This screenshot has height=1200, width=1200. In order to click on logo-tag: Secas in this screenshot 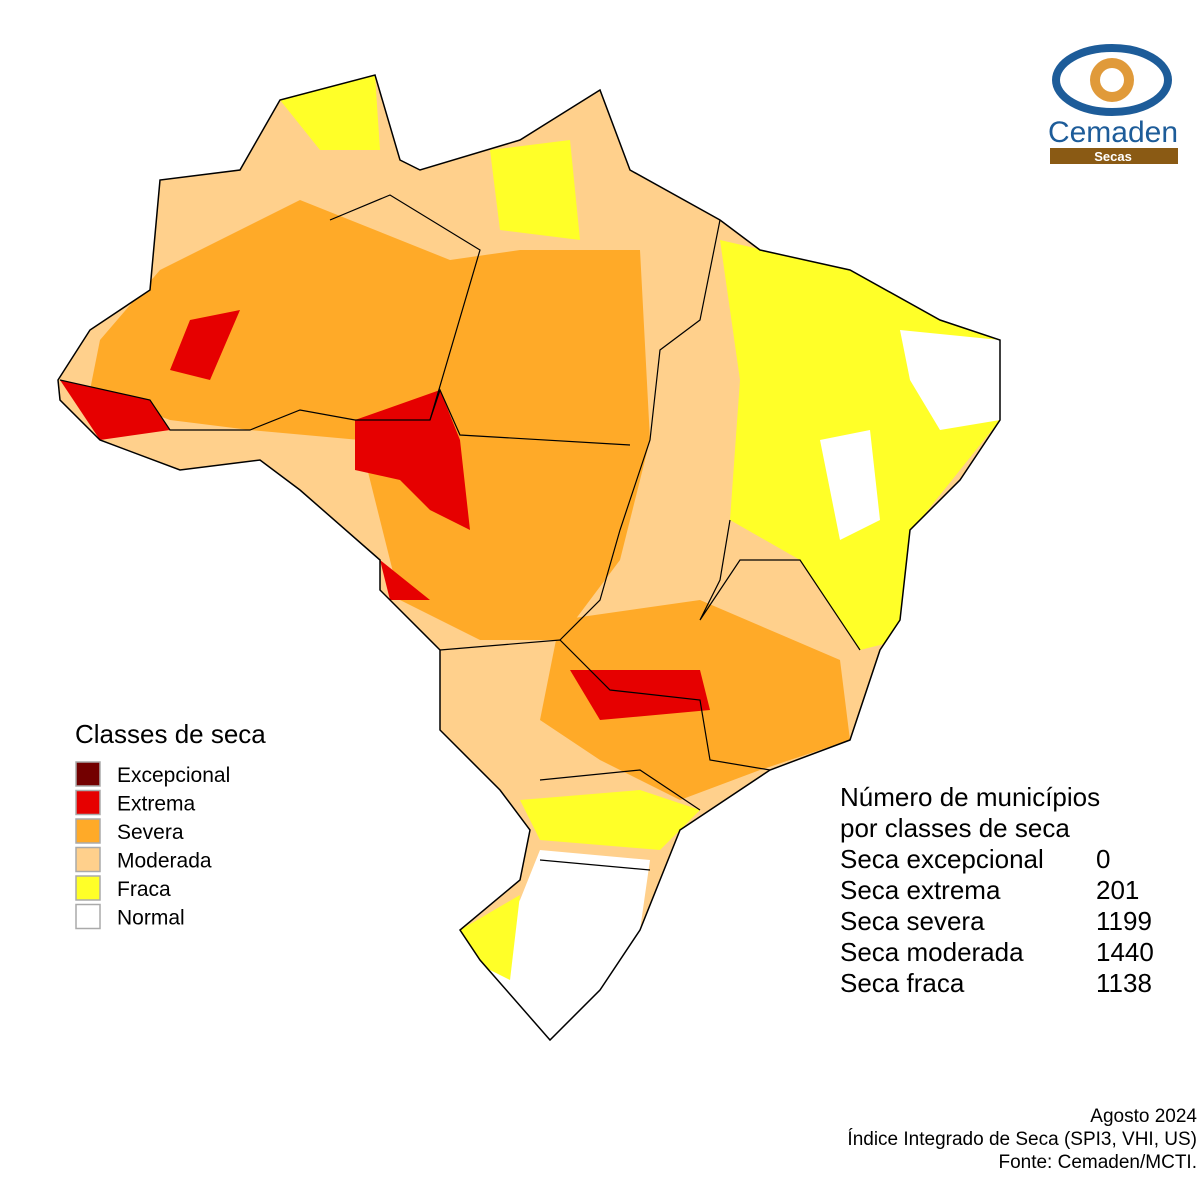, I will do `click(1113, 156)`.